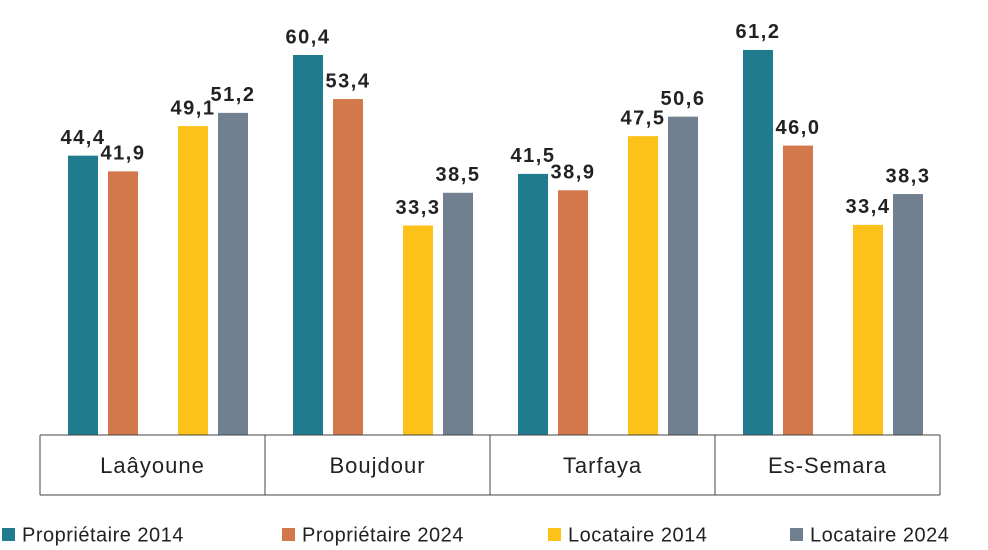 The image size is (988, 550). Describe the element at coordinates (637, 535) in the screenshot. I see `legend-label: Locataire 2014` at that location.